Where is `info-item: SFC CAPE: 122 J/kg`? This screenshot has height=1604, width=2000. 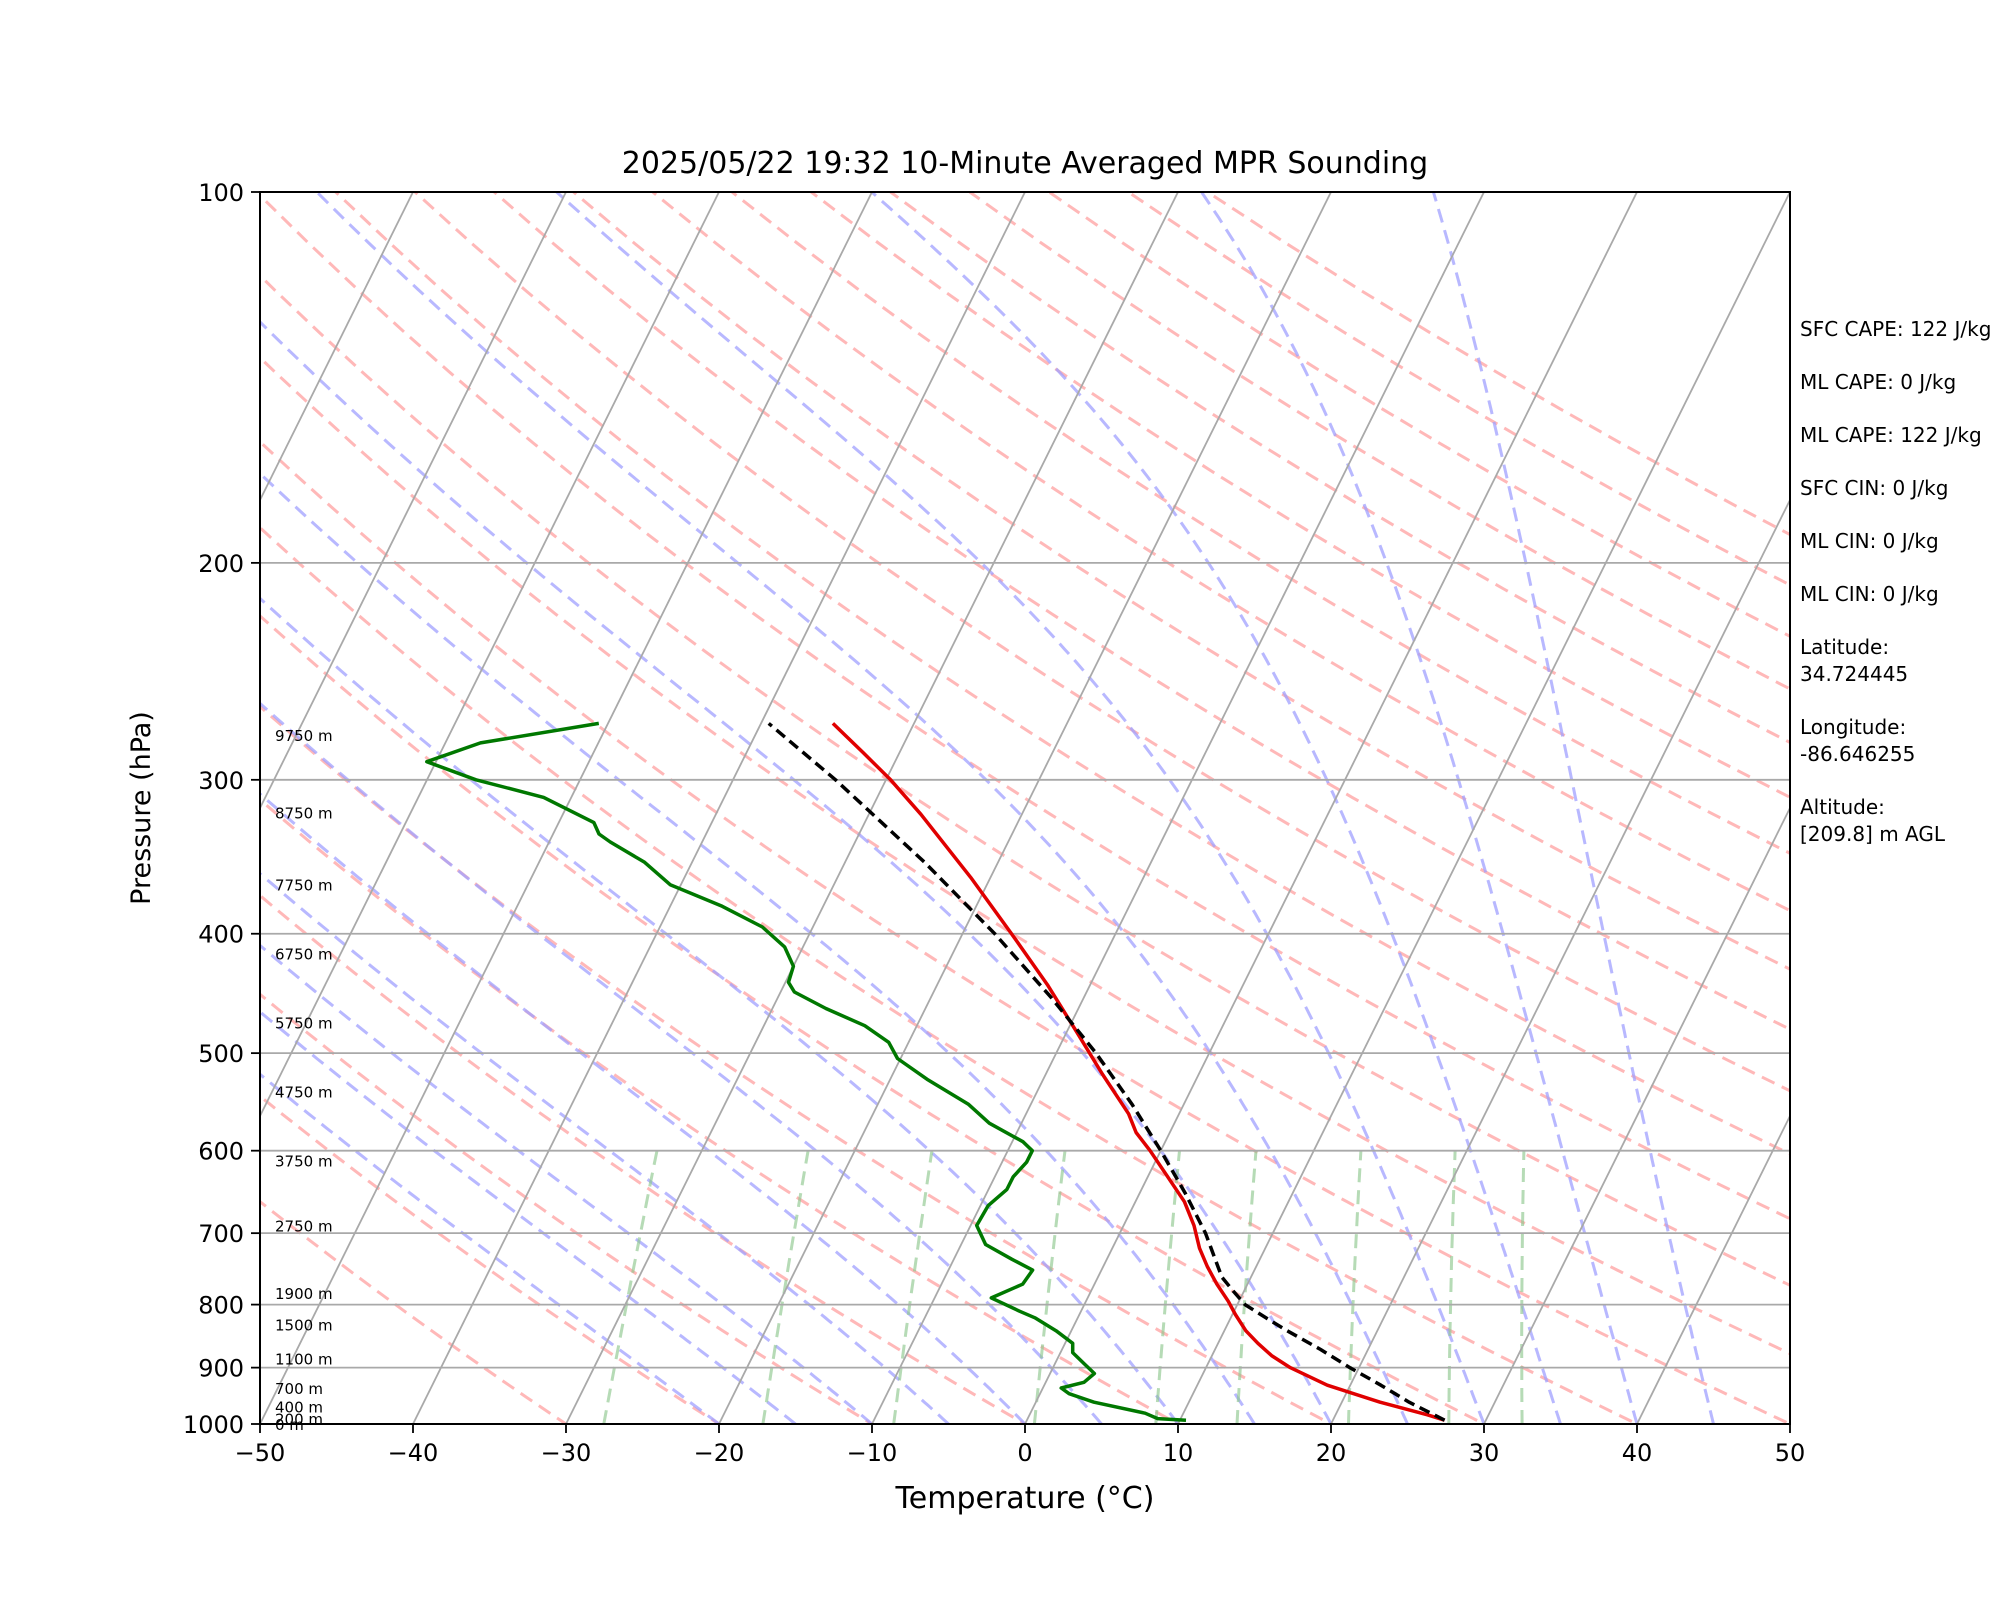 info-item: SFC CAPE: 122 J/kg is located at coordinates (1900, 329).